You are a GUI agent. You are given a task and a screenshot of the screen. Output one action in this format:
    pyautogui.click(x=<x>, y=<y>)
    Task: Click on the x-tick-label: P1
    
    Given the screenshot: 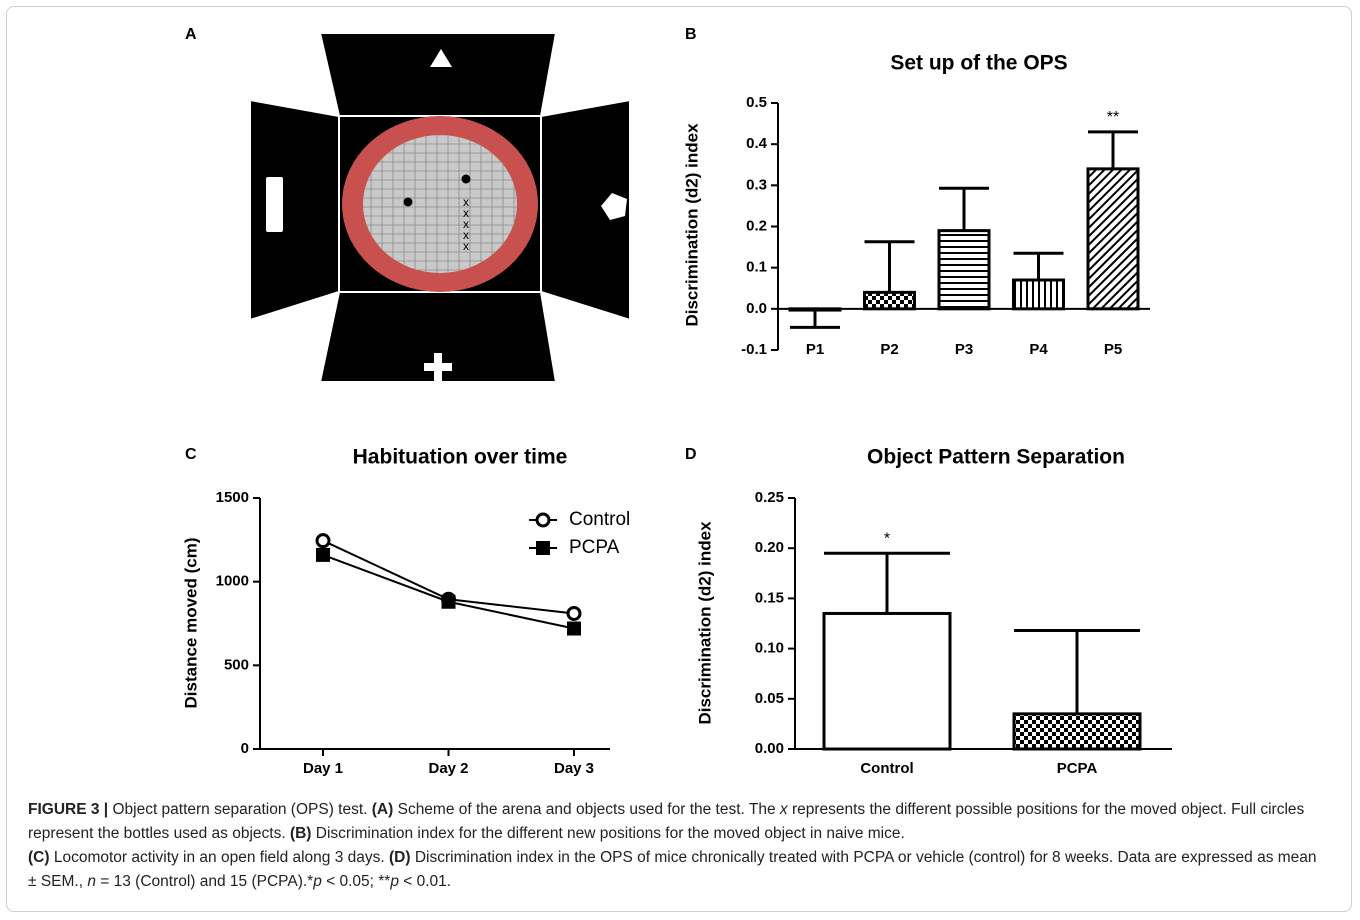 What is the action you would take?
    pyautogui.click(x=815, y=349)
    